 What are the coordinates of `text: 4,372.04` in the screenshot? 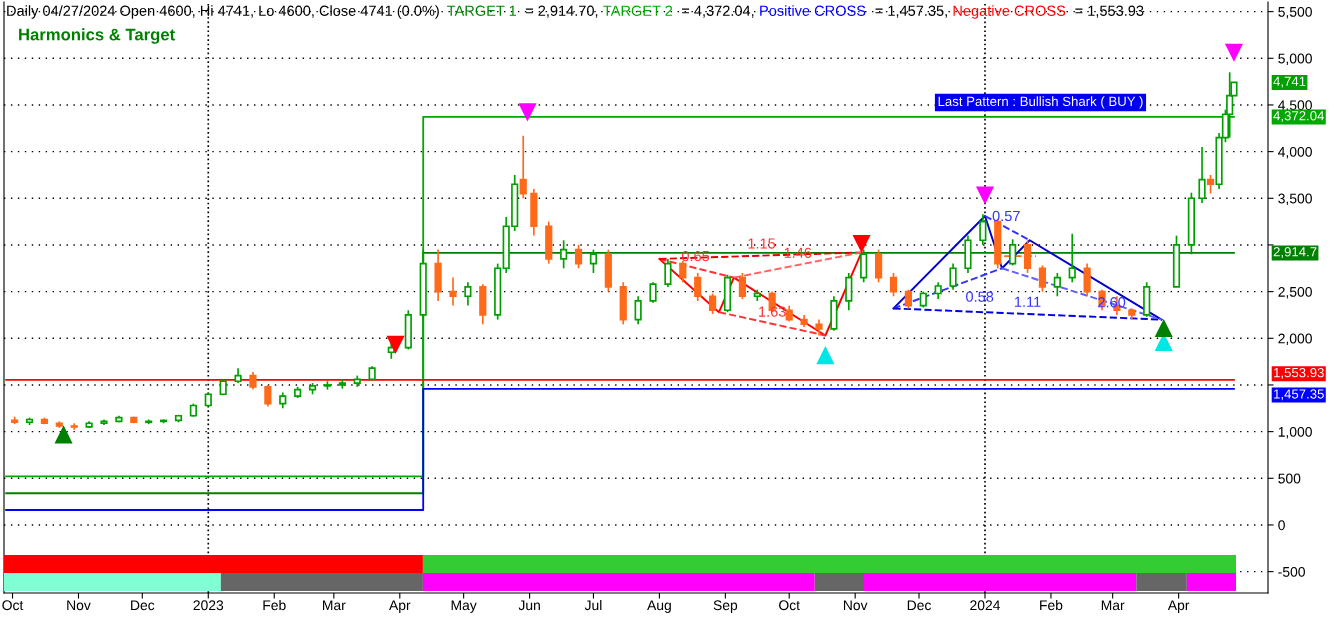 It's located at (1299, 116).